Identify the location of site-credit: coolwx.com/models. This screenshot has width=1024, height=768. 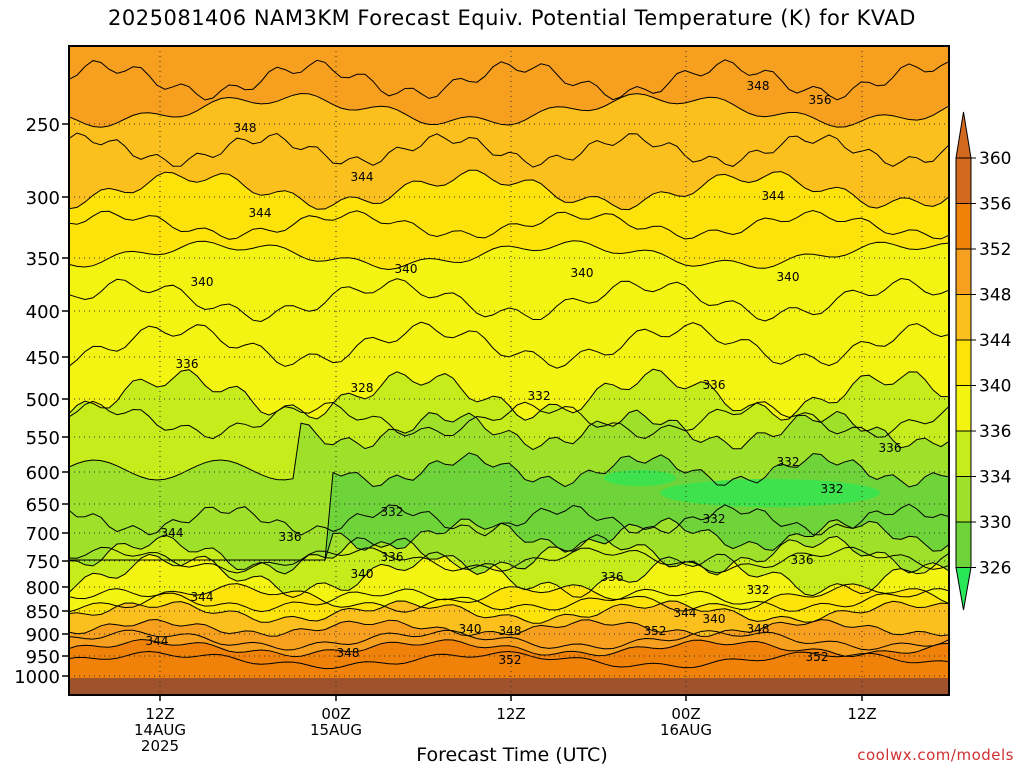
(935, 755).